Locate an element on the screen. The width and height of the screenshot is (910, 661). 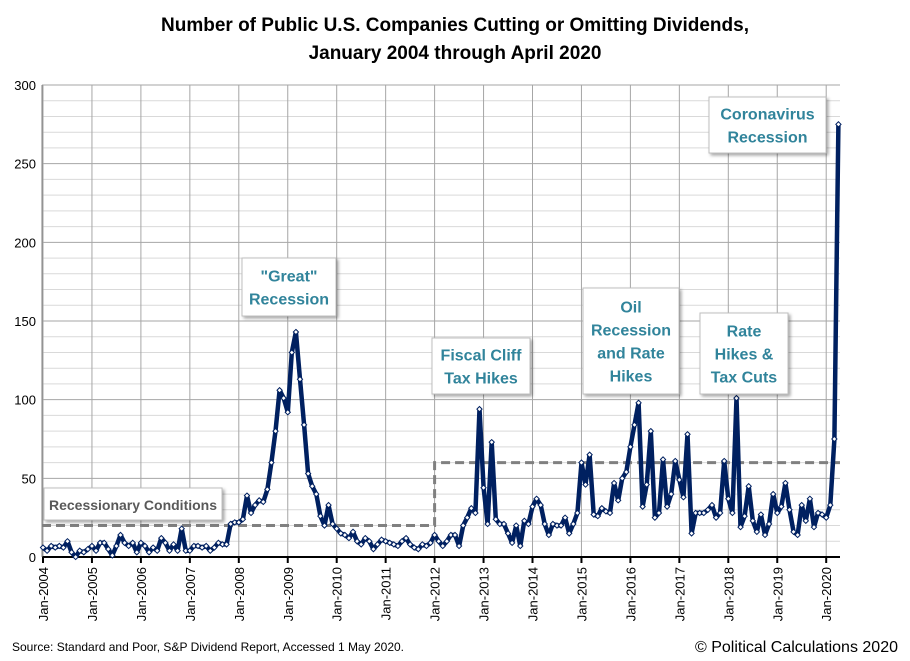
annotation-text: Recession is located at coordinates (289, 300).